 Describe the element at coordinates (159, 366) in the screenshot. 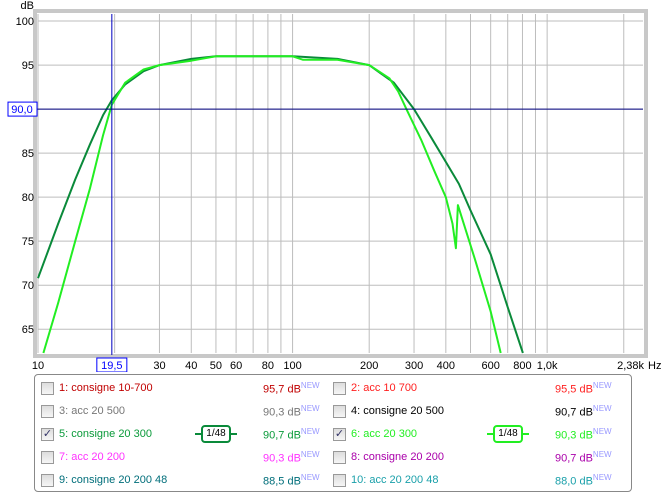

I see `x-tick-label: 30` at that location.